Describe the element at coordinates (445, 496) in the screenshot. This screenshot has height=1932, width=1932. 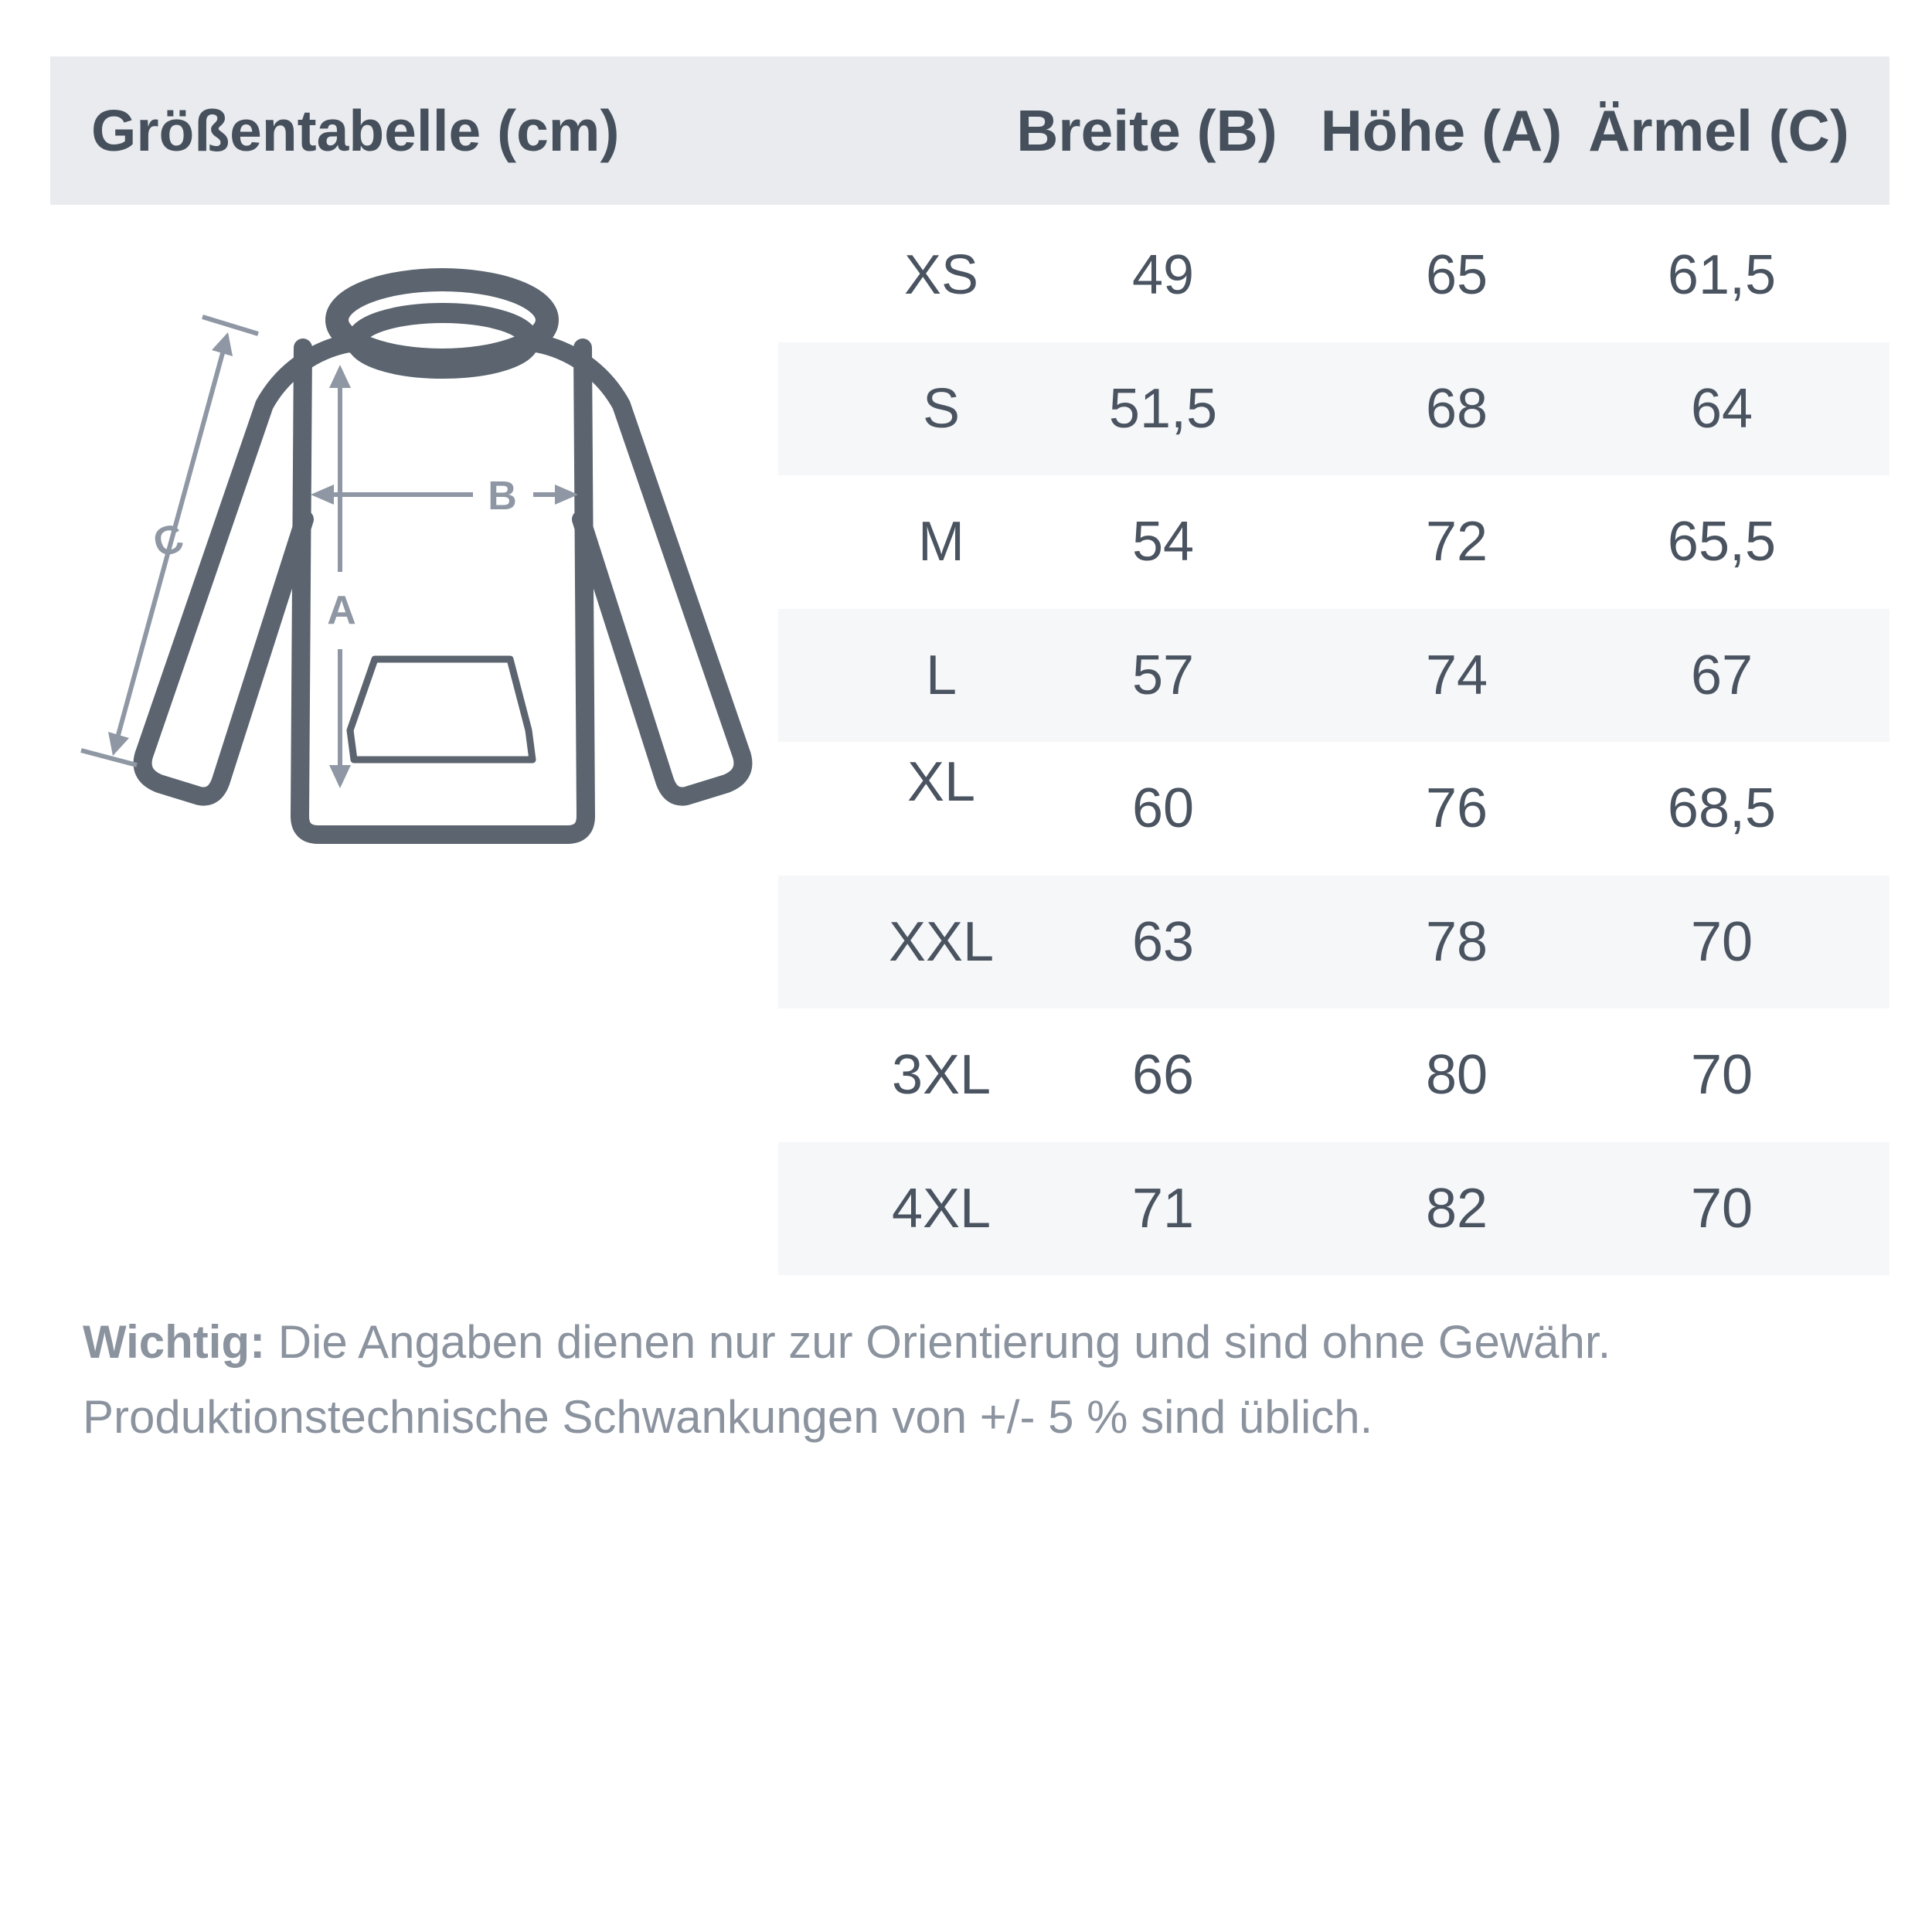
I see `dimension-arrow-b: B` at that location.